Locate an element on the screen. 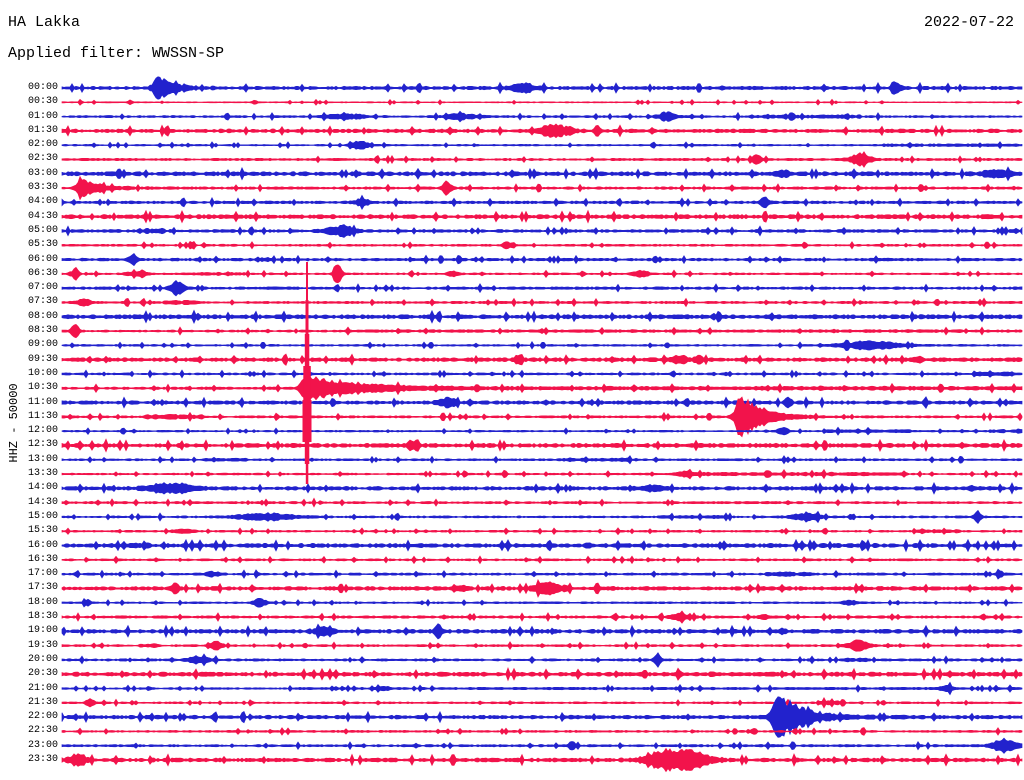  trace-time-label: 11:00 is located at coordinates (42, 402).